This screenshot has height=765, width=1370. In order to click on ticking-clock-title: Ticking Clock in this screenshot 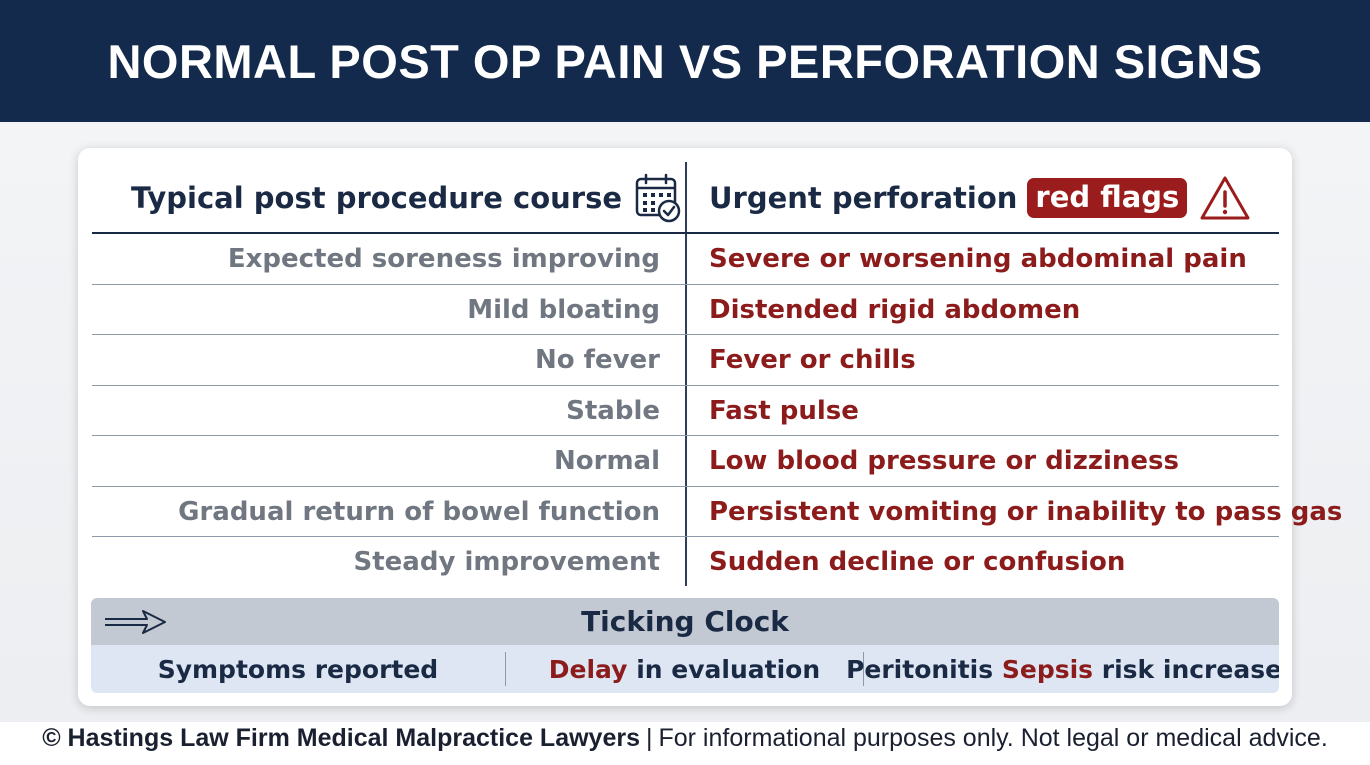, I will do `click(685, 621)`.